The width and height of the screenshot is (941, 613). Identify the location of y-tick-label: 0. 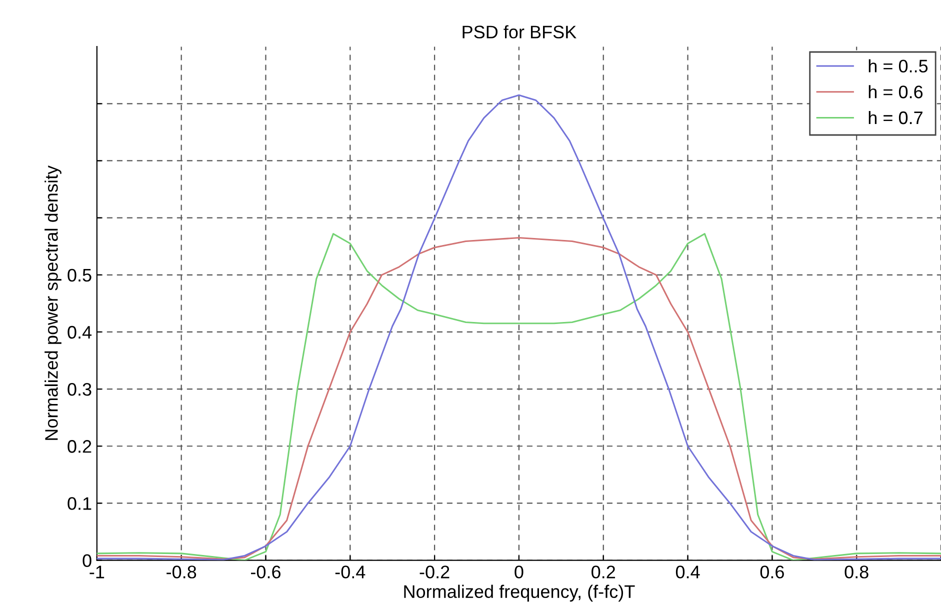
(87, 560).